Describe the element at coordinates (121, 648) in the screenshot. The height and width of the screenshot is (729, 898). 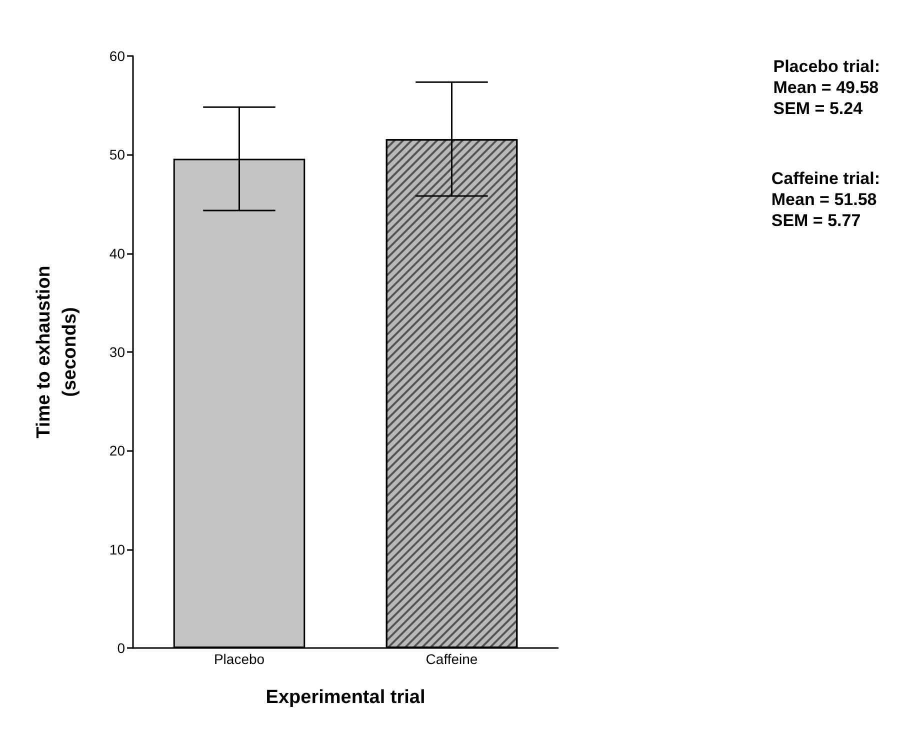
I see `y-tick-label: 0` at that location.